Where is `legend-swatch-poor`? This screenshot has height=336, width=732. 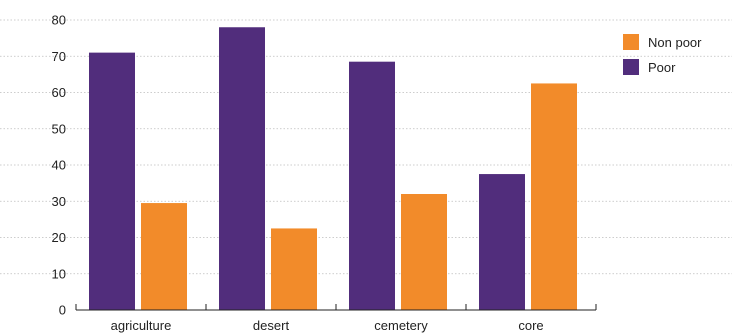 legend-swatch-poor is located at coordinates (631, 67).